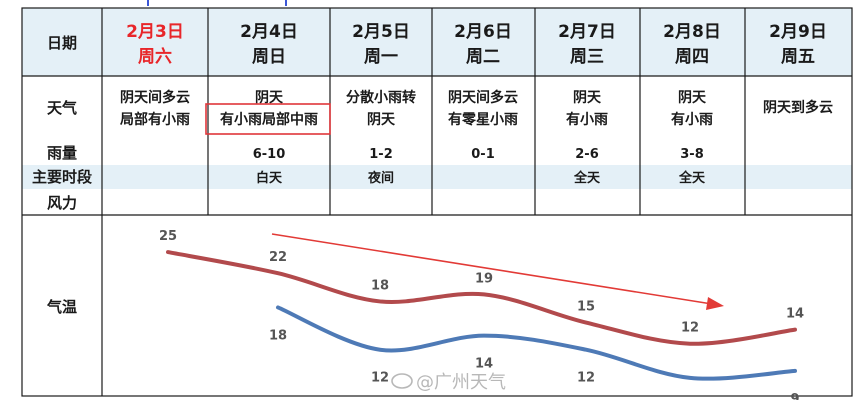  What do you see at coordinates (484, 278) in the screenshot?
I see `temp-label: 19` at bounding box center [484, 278].